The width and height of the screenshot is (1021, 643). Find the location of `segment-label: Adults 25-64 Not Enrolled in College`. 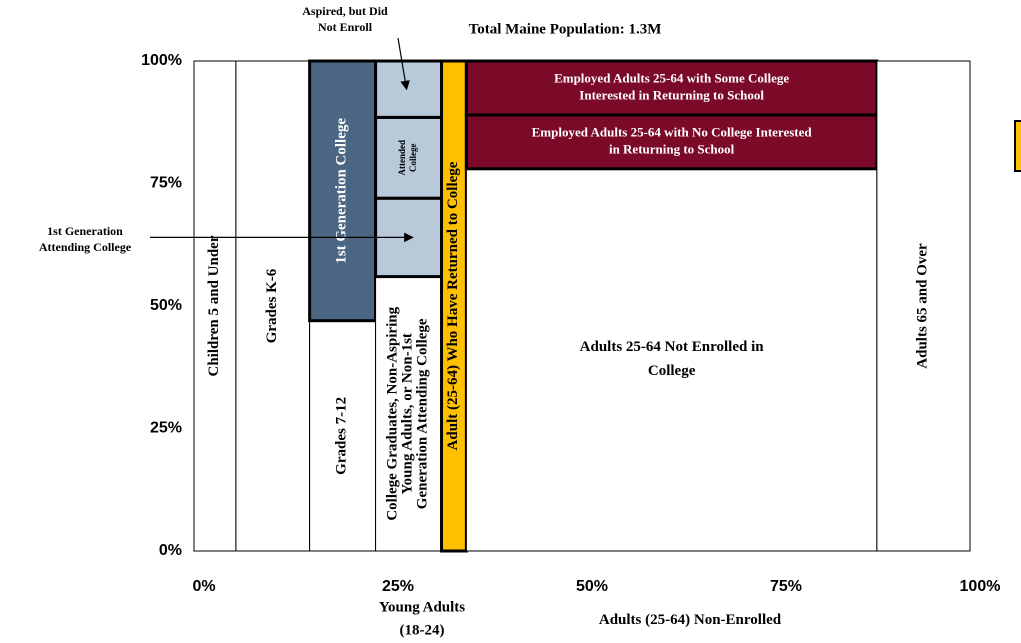

segment-label: Adults 25-64 Not Enrolled in College is located at coordinates (672, 359).